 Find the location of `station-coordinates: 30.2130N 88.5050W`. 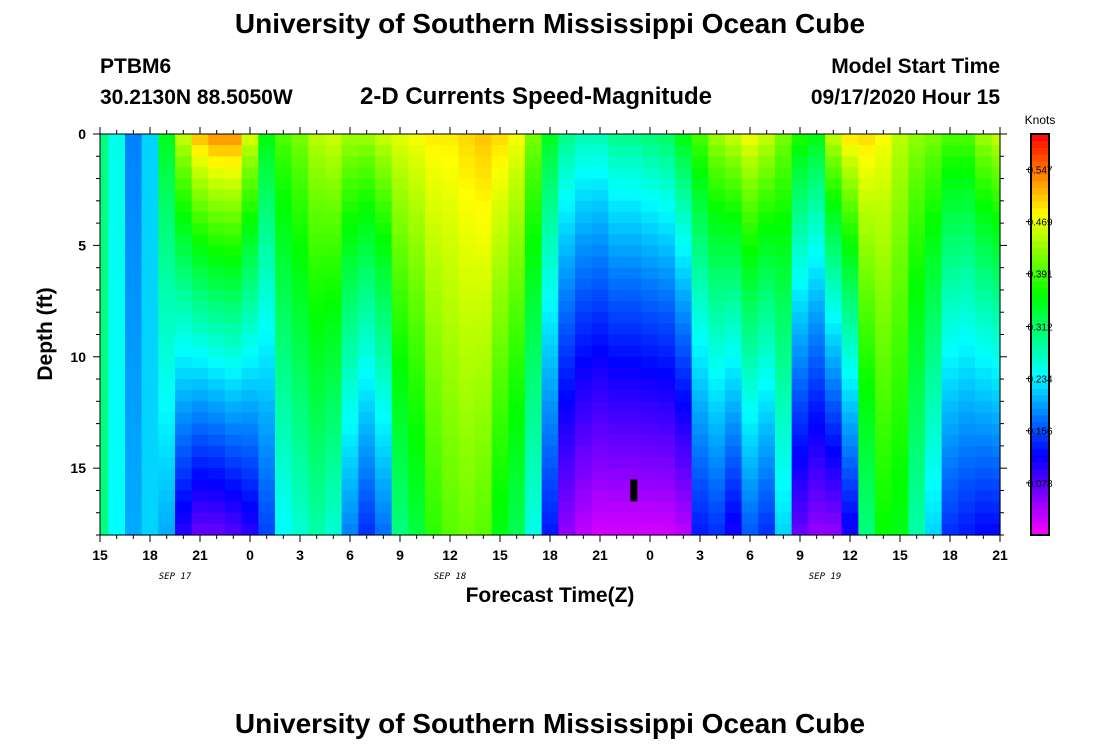

station-coordinates: 30.2130N 88.5050W is located at coordinates (196, 97).